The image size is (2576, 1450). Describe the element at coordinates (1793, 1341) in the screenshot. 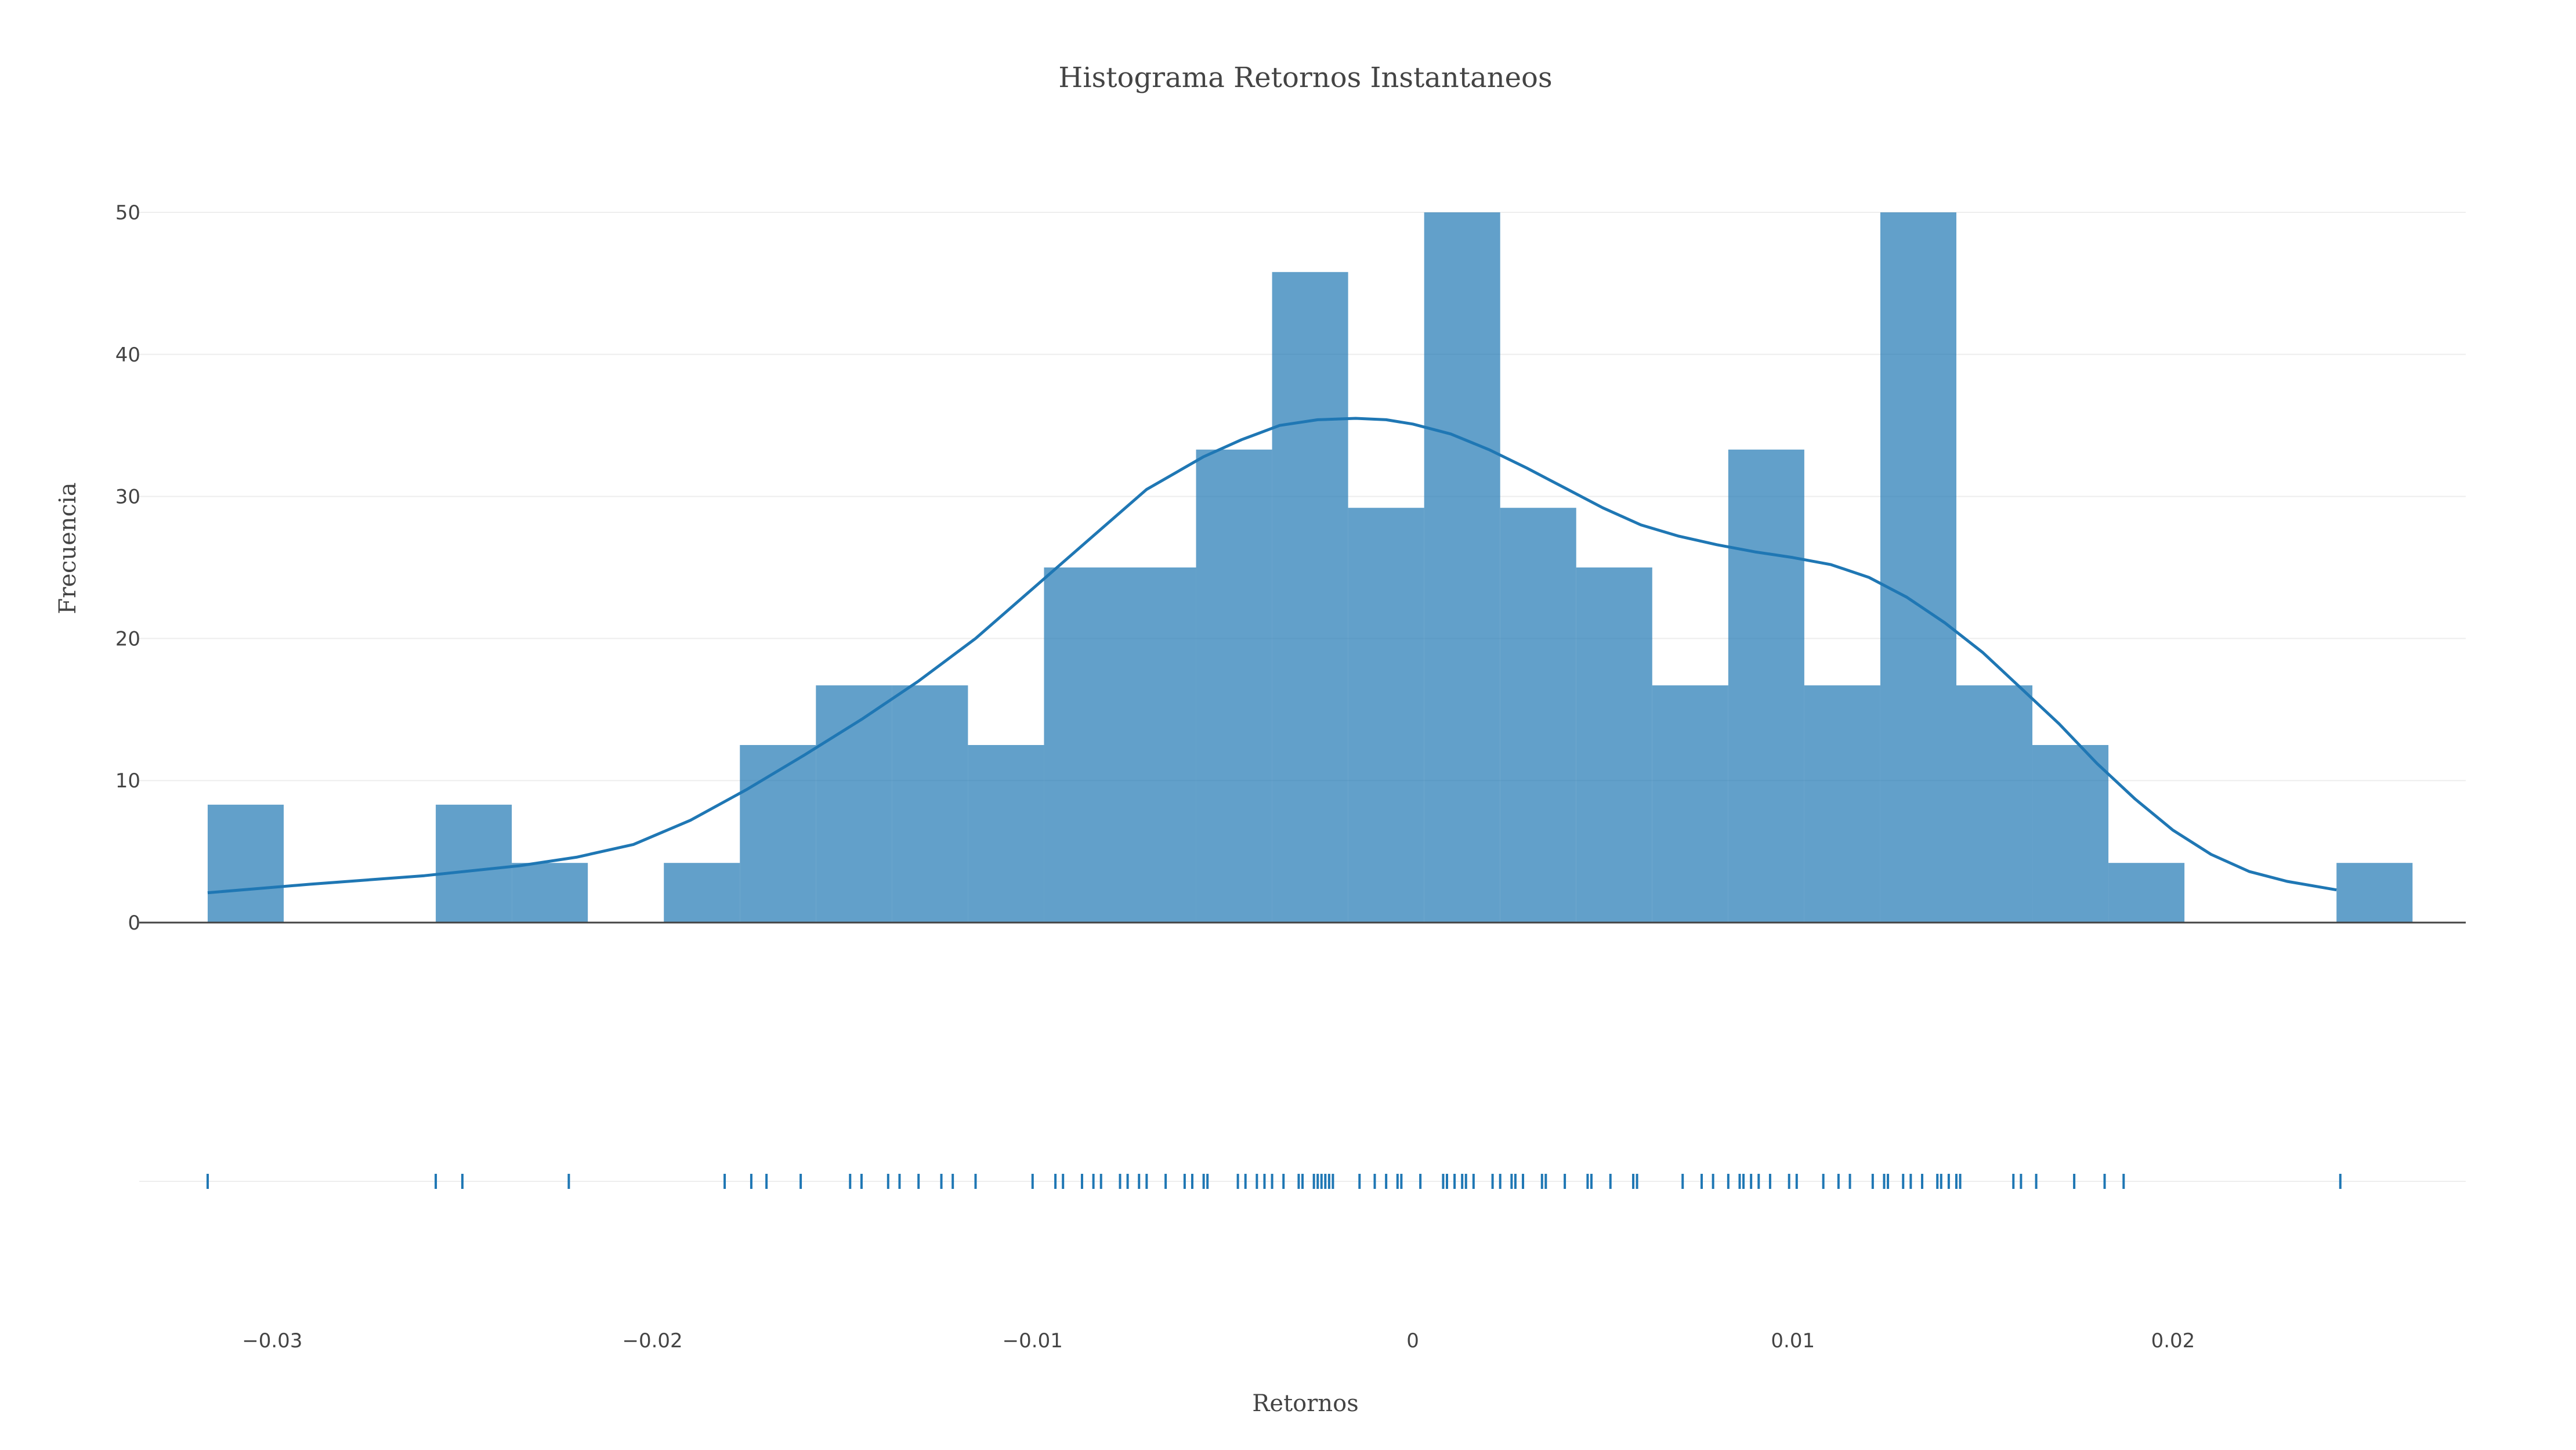

I see `x-tick-label: 0.01` at that location.